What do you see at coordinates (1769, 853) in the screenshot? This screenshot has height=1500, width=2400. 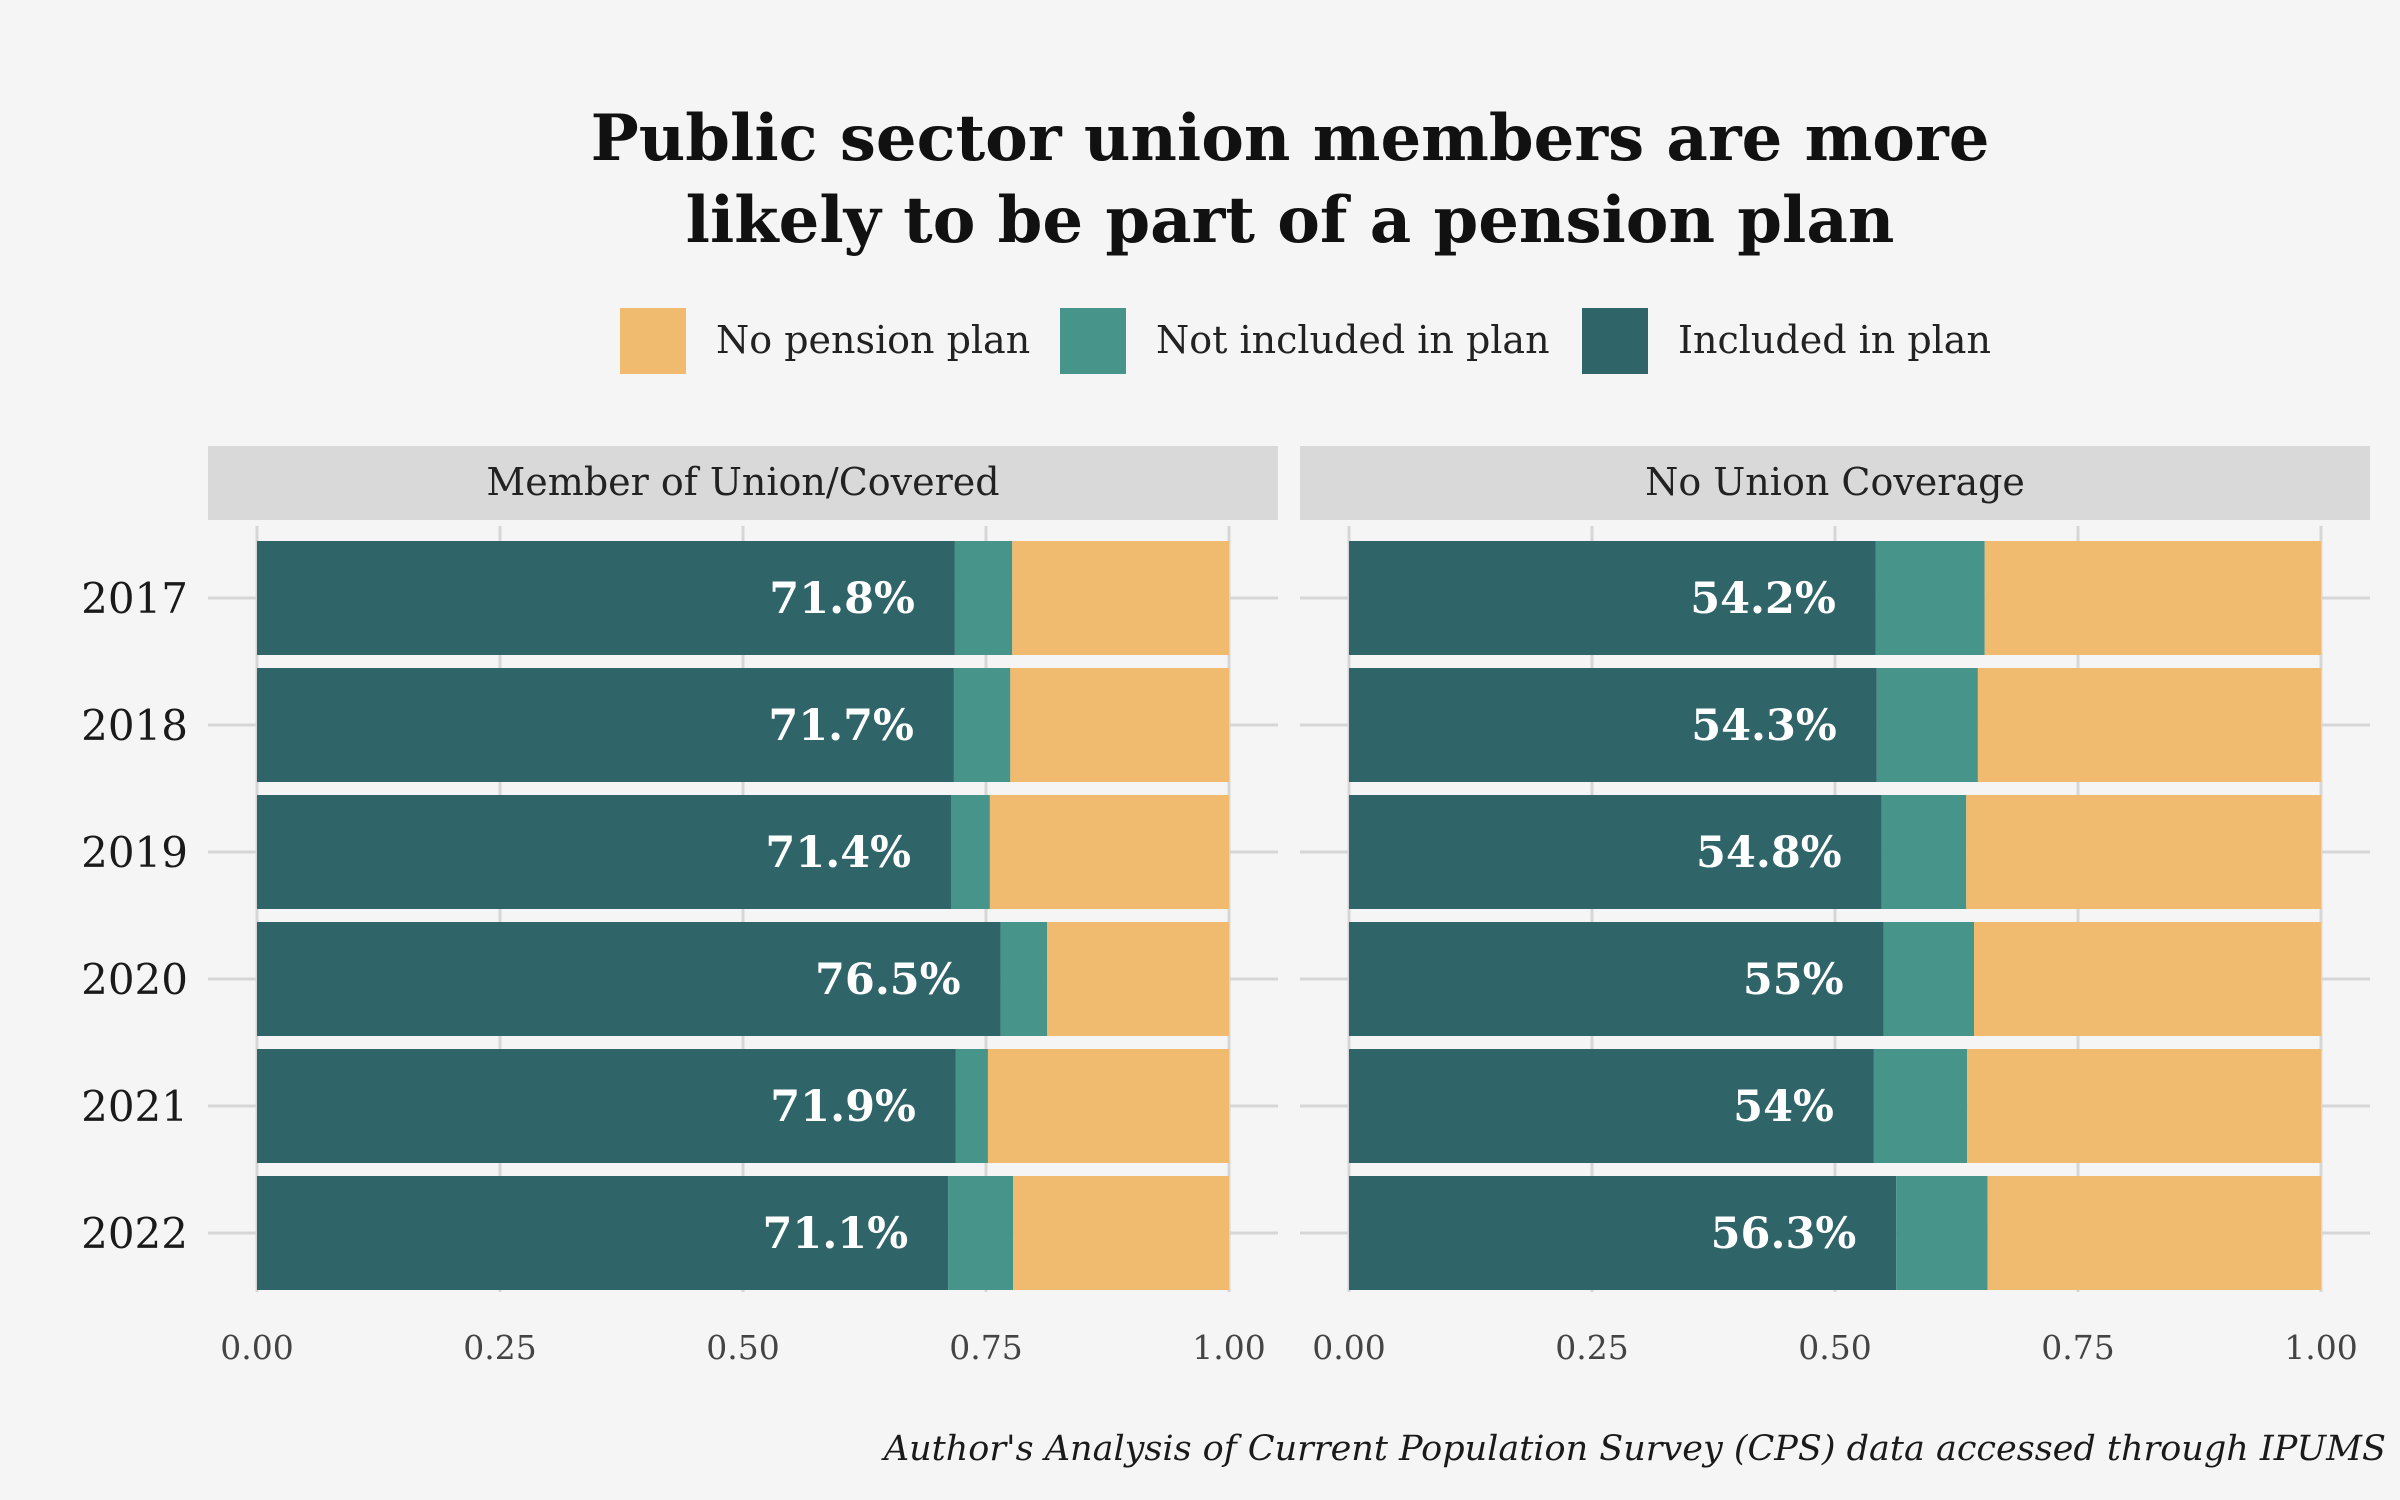 I see `bar-data-label: 54.8%` at bounding box center [1769, 853].